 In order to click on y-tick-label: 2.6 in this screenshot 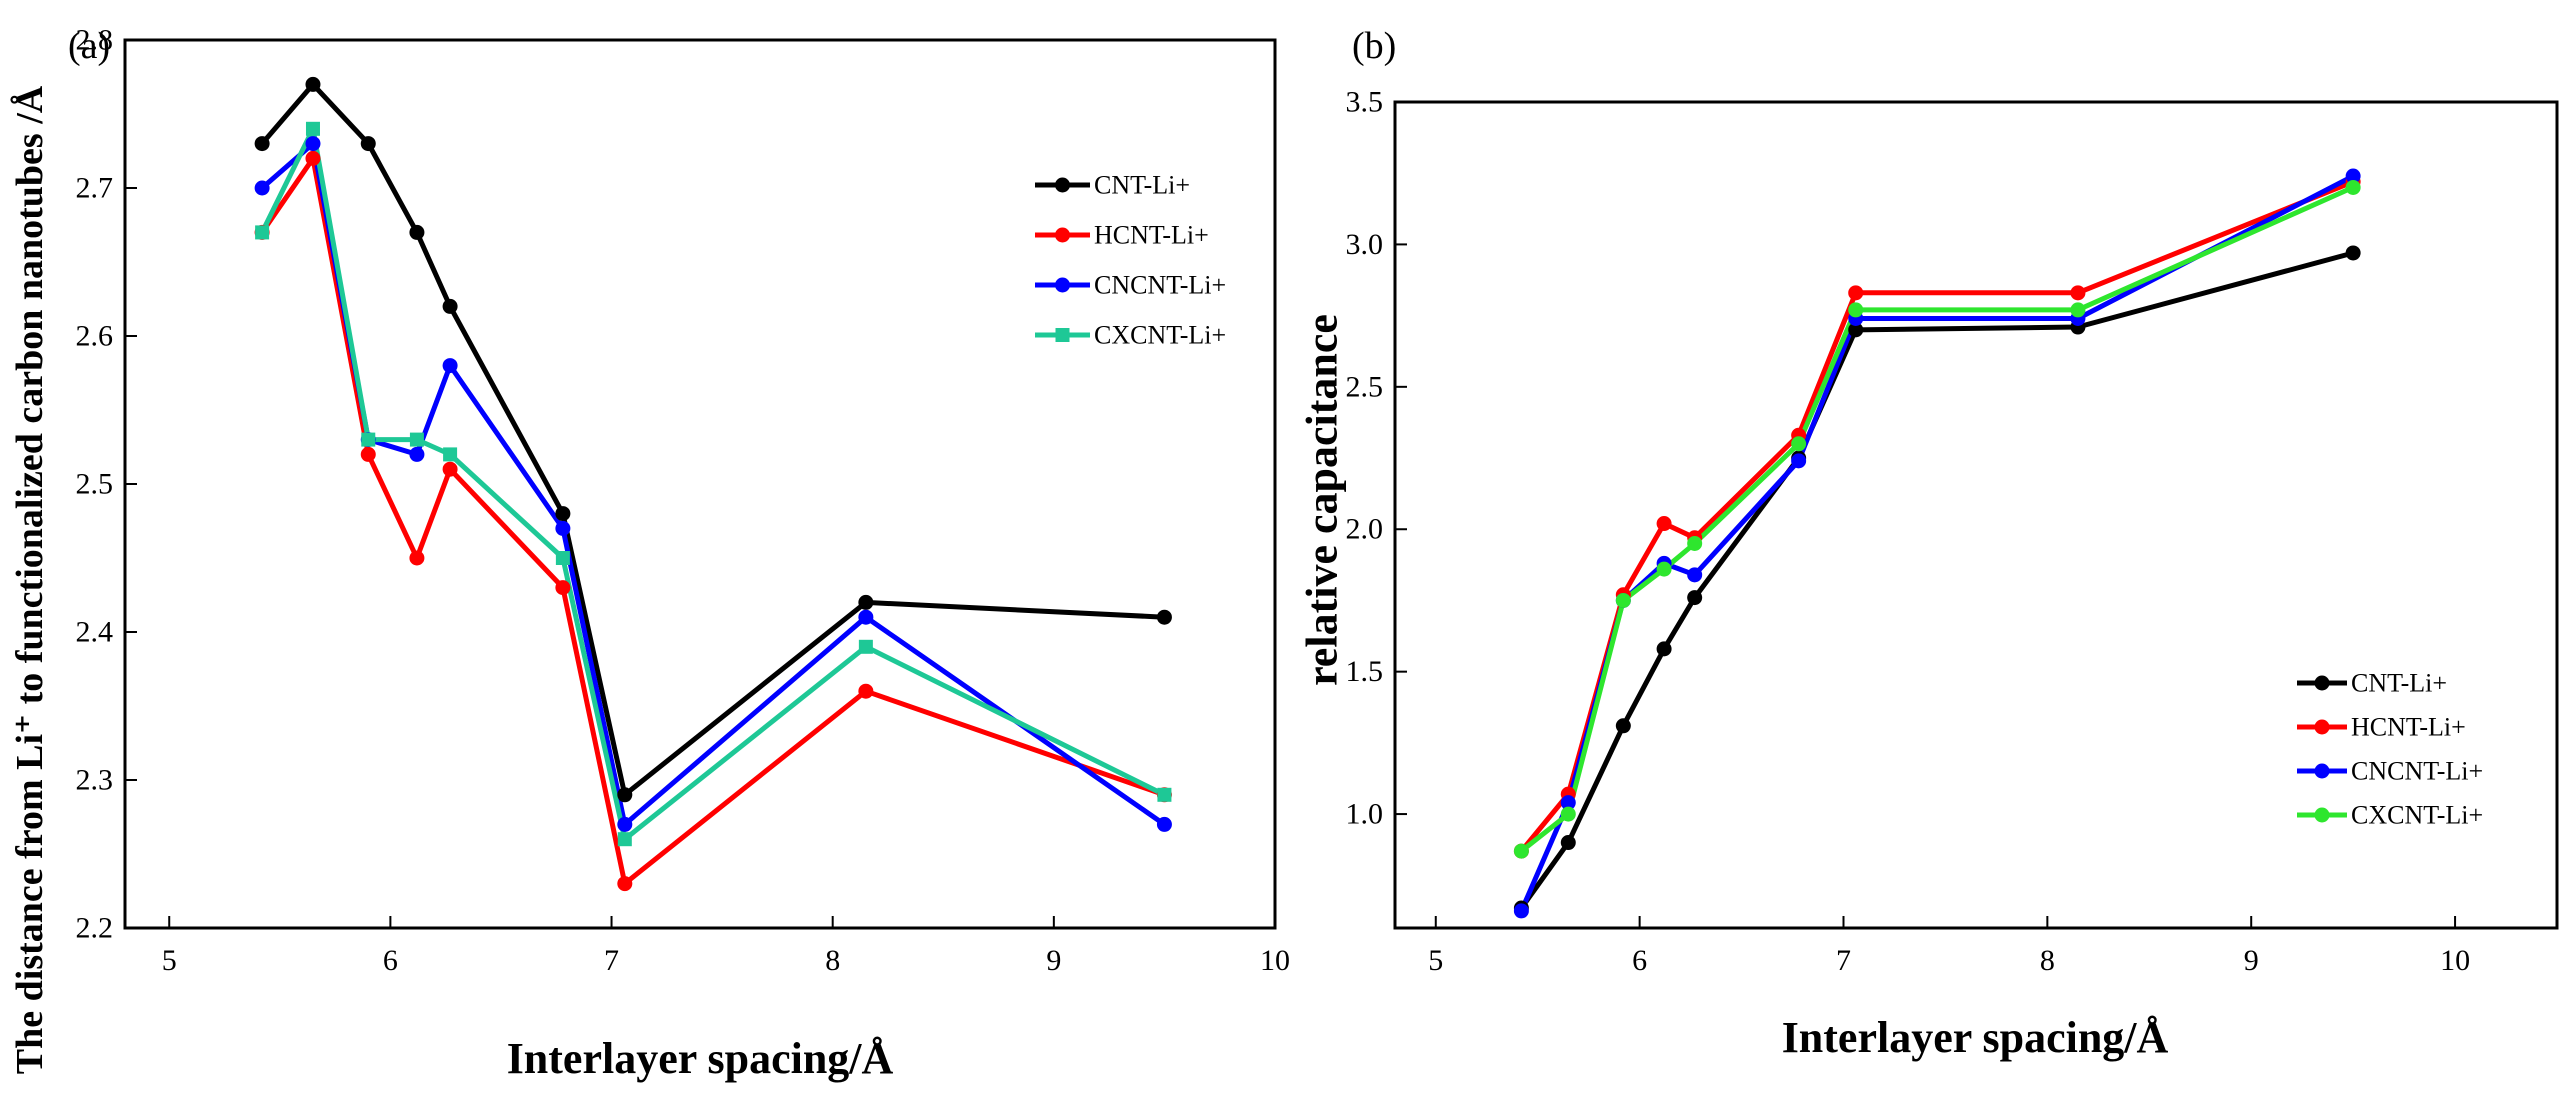, I will do `click(95, 336)`.